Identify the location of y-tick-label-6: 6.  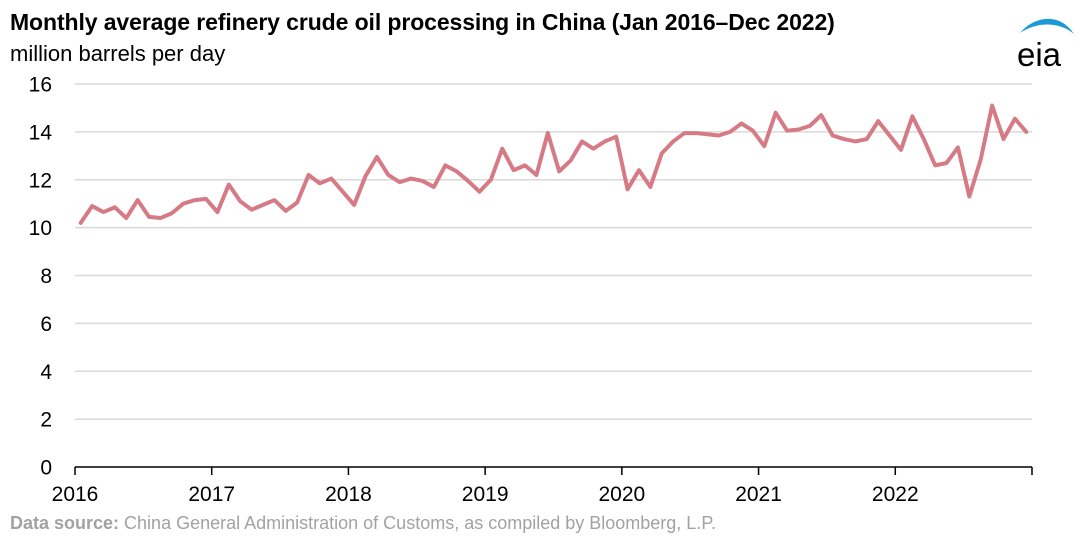
(46, 324).